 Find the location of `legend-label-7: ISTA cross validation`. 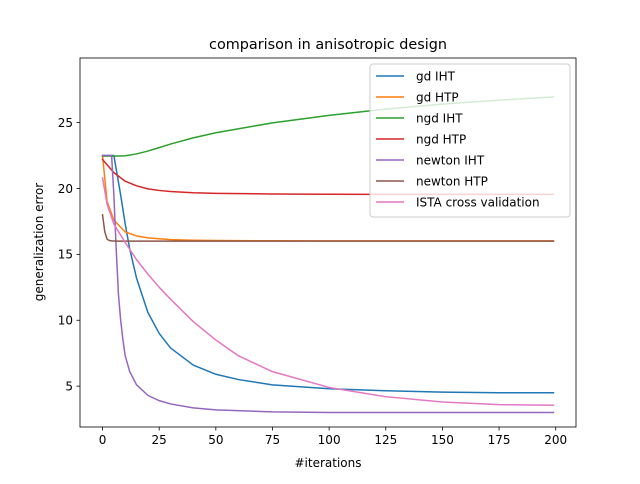

legend-label-7: ISTA cross validation is located at coordinates (478, 202).